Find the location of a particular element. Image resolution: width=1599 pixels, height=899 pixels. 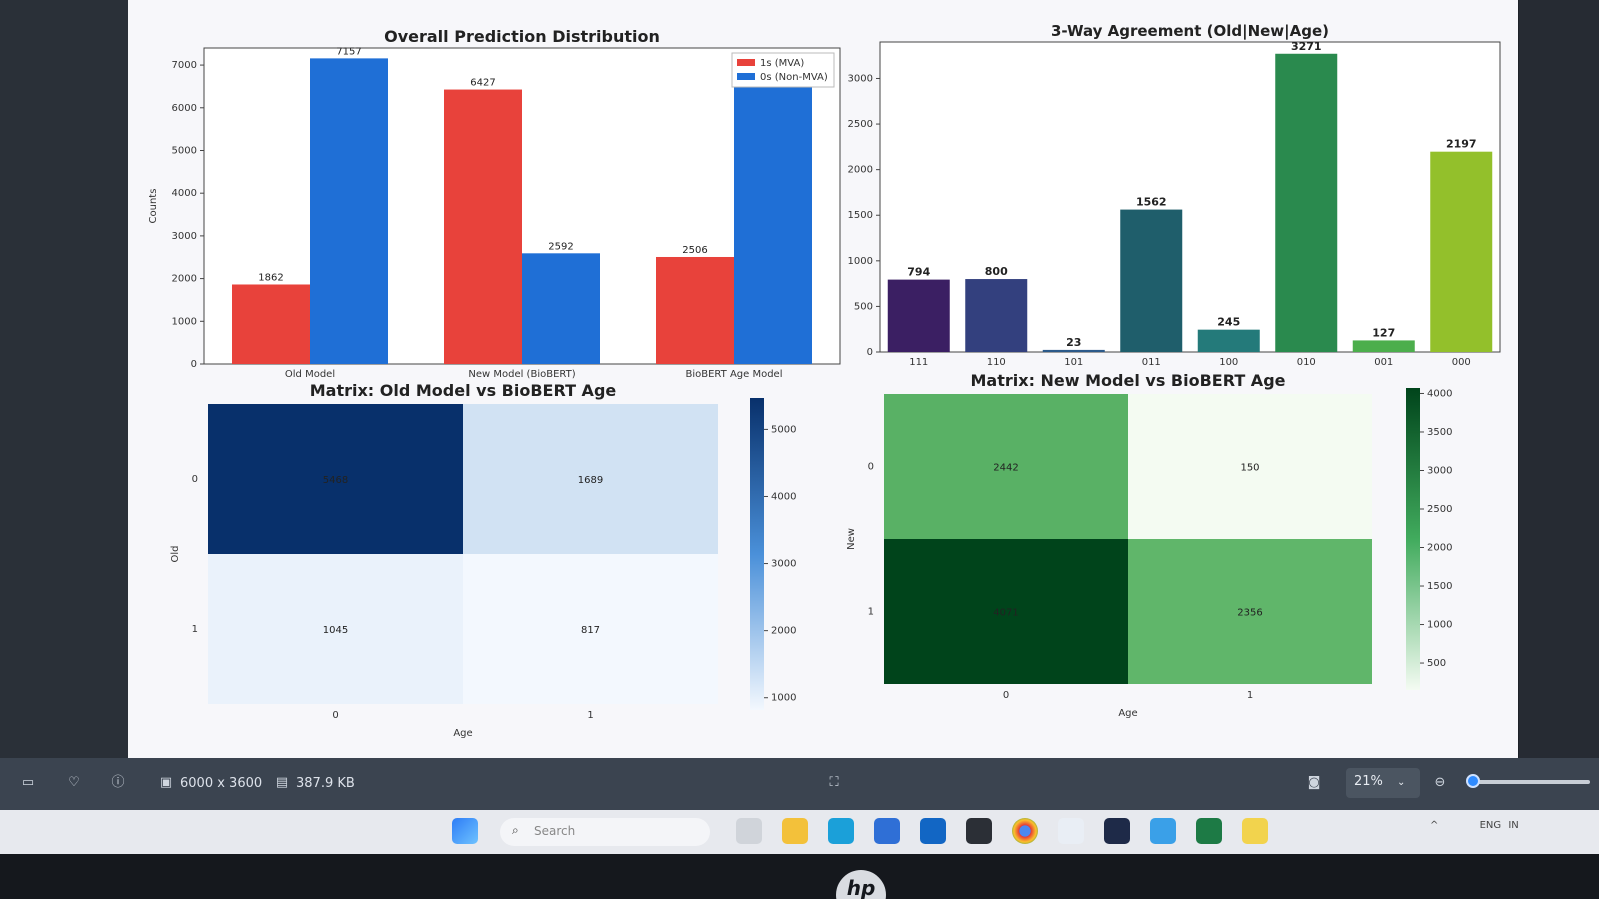

cell-value-label: 150 is located at coordinates (1249, 468).